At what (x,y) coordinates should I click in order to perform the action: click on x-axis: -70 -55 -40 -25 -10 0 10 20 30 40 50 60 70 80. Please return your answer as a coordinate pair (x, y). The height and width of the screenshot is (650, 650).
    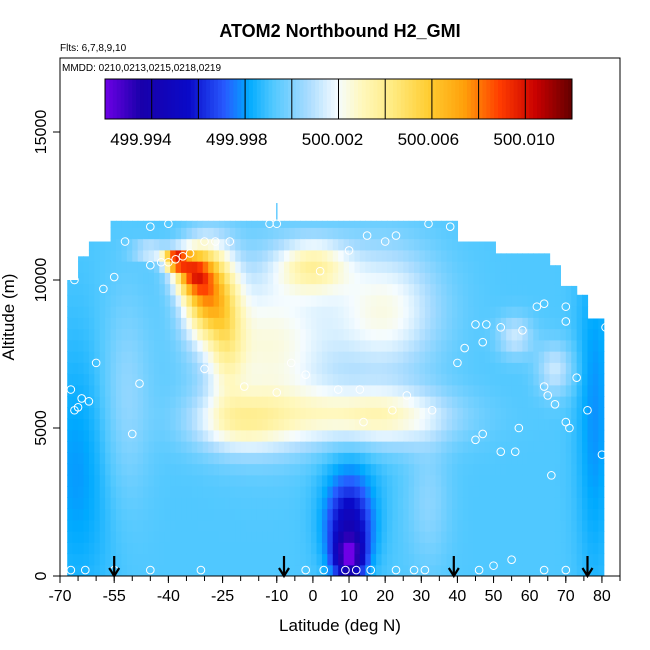
    Looking at the image, I should click on (334, 590).